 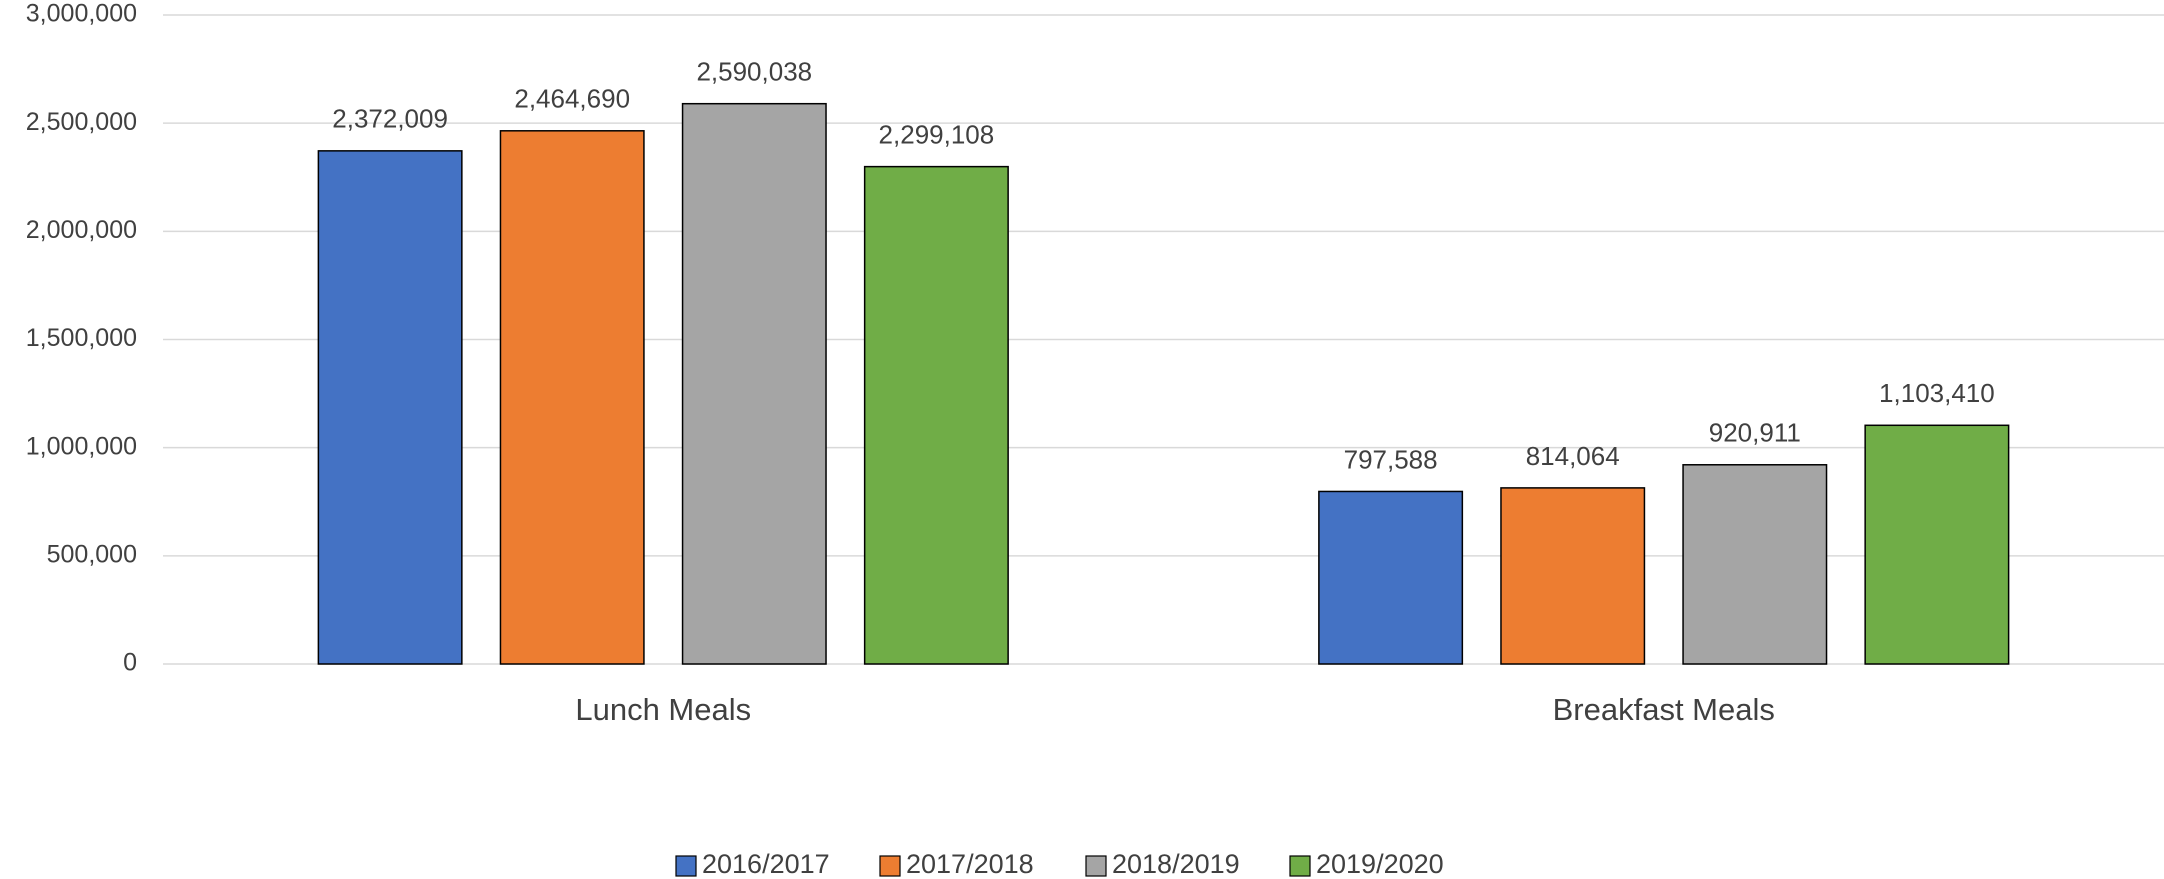 What do you see at coordinates (130, 663) in the screenshot?
I see `y-tick-label: 0` at bounding box center [130, 663].